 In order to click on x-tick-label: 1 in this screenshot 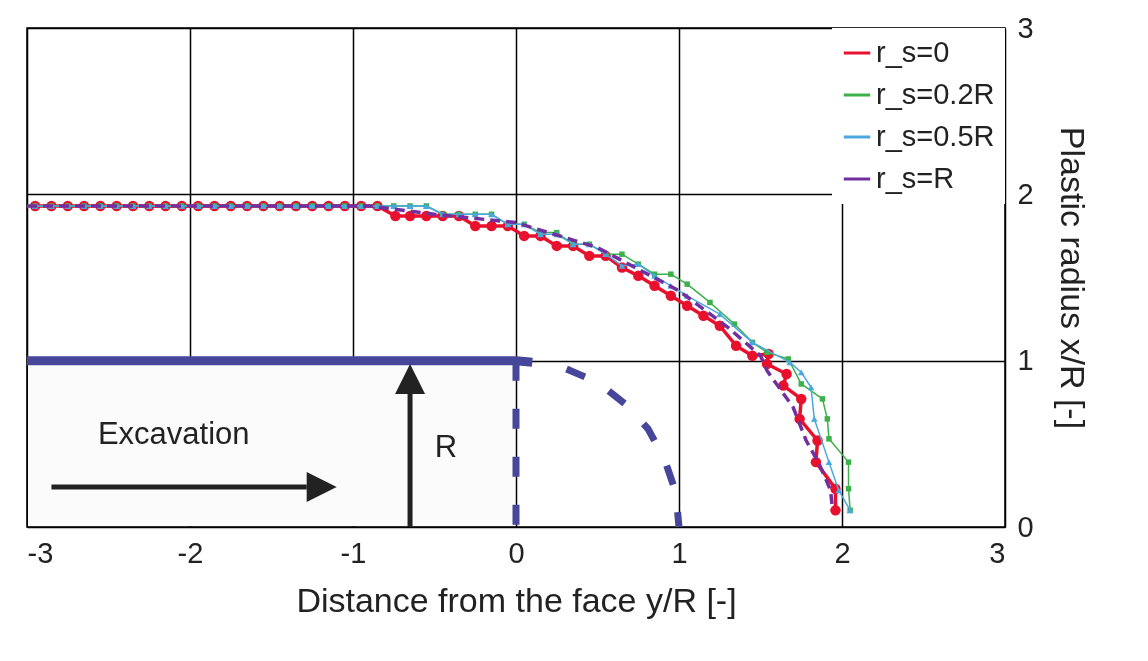, I will do `click(679, 552)`.